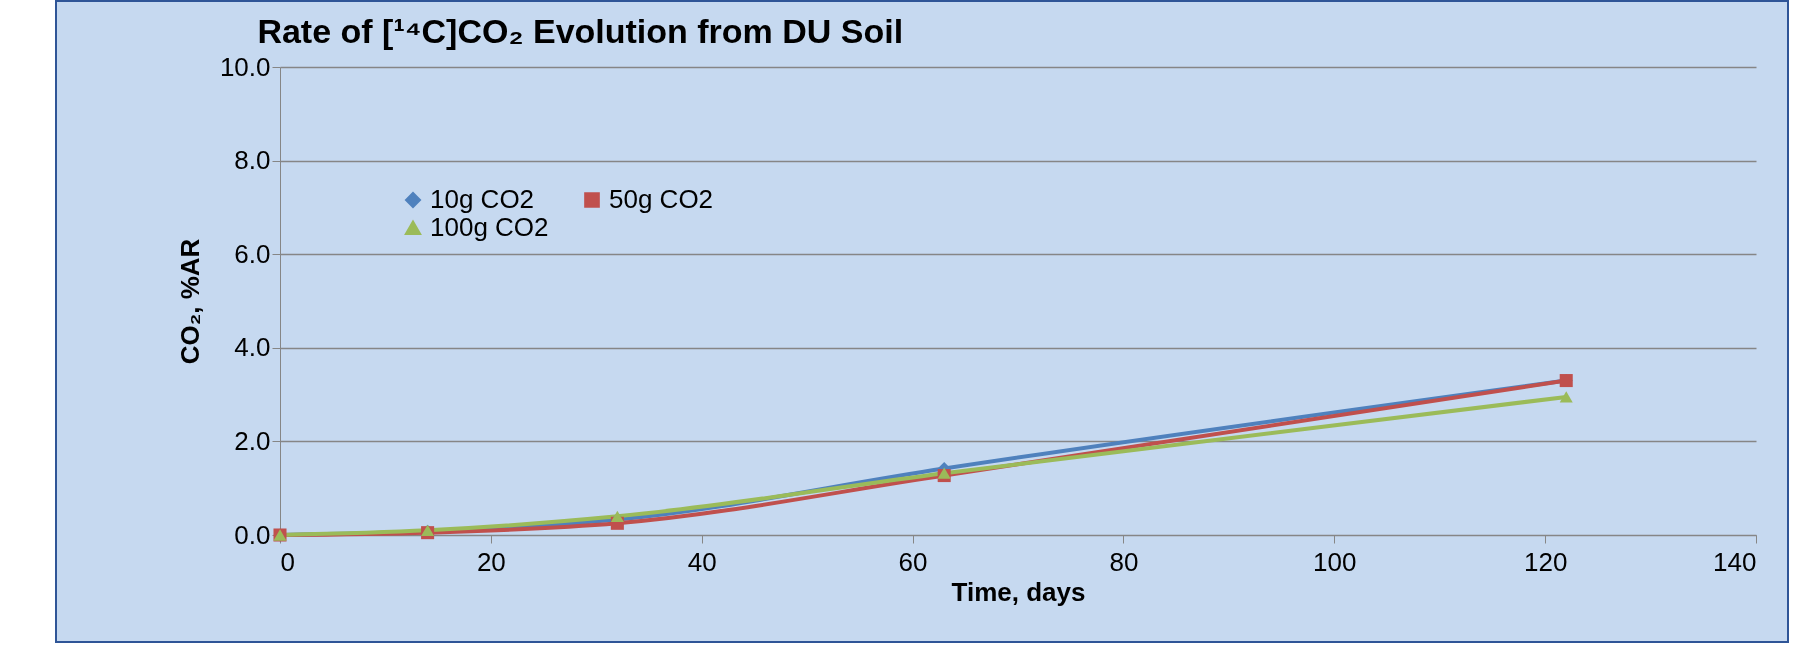 The image size is (1806, 655). I want to click on x-tick-label: 20, so click(491, 561).